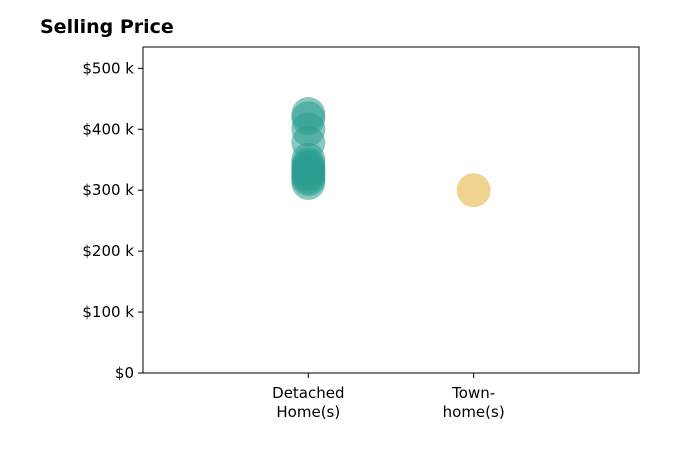 Image resolution: width=679 pixels, height=462 pixels. I want to click on y-tick-label-1: $100 k, so click(108, 312).